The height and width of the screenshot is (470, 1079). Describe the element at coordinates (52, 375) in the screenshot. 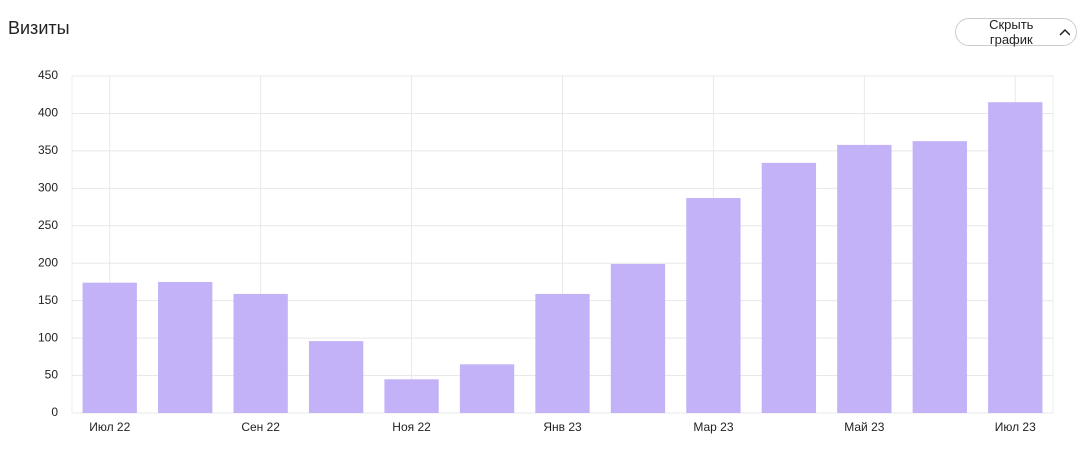

I see `y-tick-label: 50` at that location.